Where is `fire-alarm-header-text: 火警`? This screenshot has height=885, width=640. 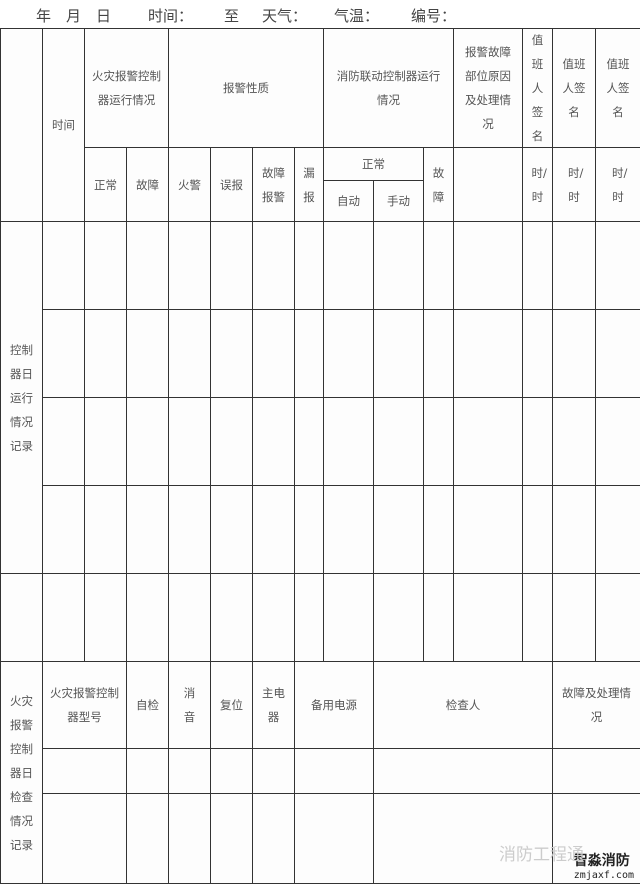 fire-alarm-header-text: 火警 is located at coordinates (189, 184).